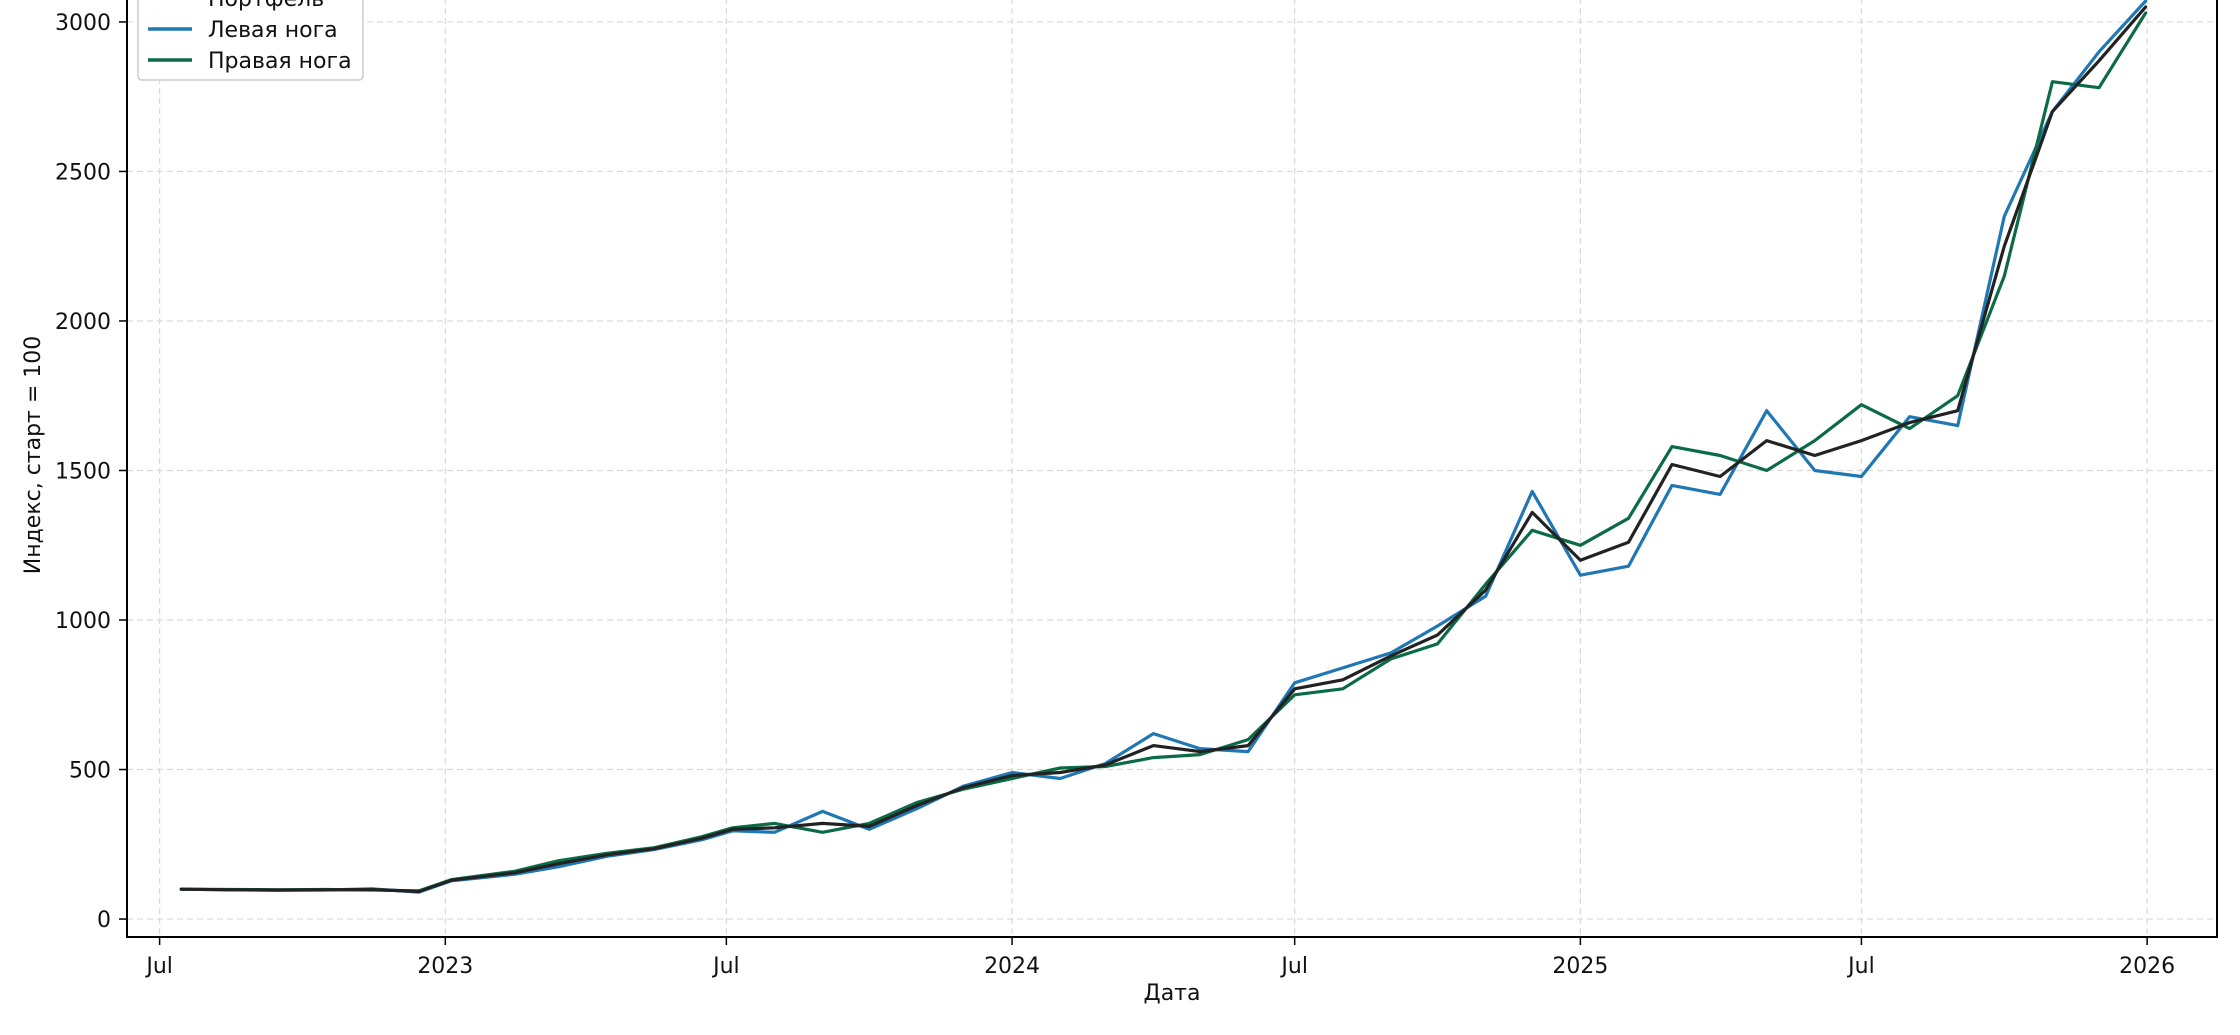 This screenshot has width=2240, height=1035. Describe the element at coordinates (83, 621) in the screenshot. I see `y-tick-label: 1000` at that location.